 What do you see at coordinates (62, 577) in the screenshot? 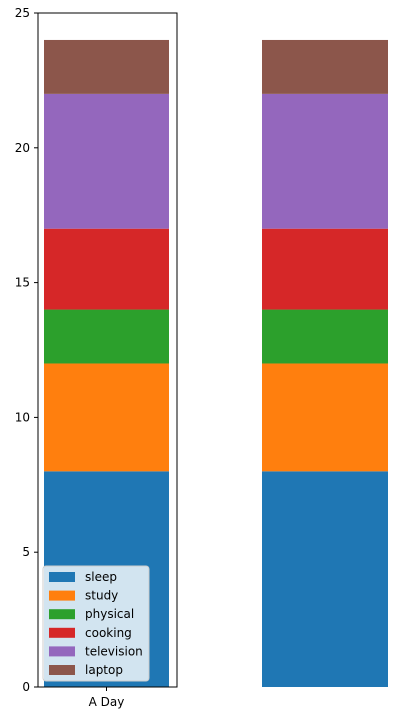
I see `legend-swatch-sleep` at bounding box center [62, 577].